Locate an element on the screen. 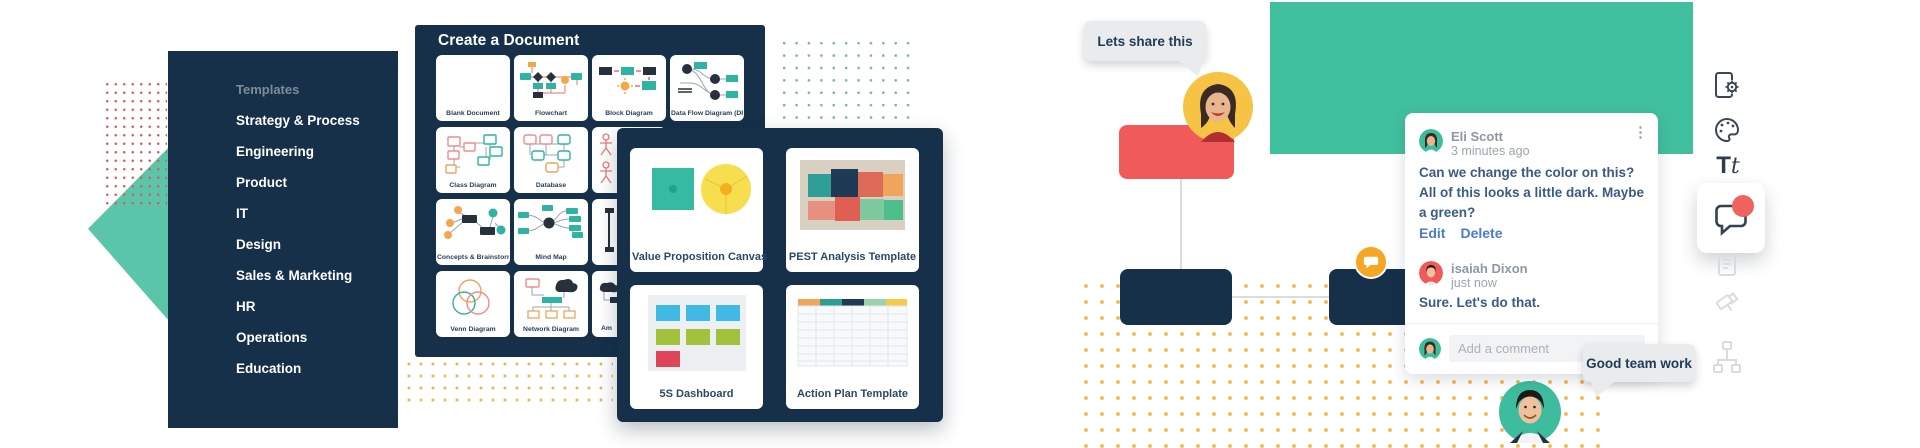  sidebar-item-hr: HR is located at coordinates (246, 306).